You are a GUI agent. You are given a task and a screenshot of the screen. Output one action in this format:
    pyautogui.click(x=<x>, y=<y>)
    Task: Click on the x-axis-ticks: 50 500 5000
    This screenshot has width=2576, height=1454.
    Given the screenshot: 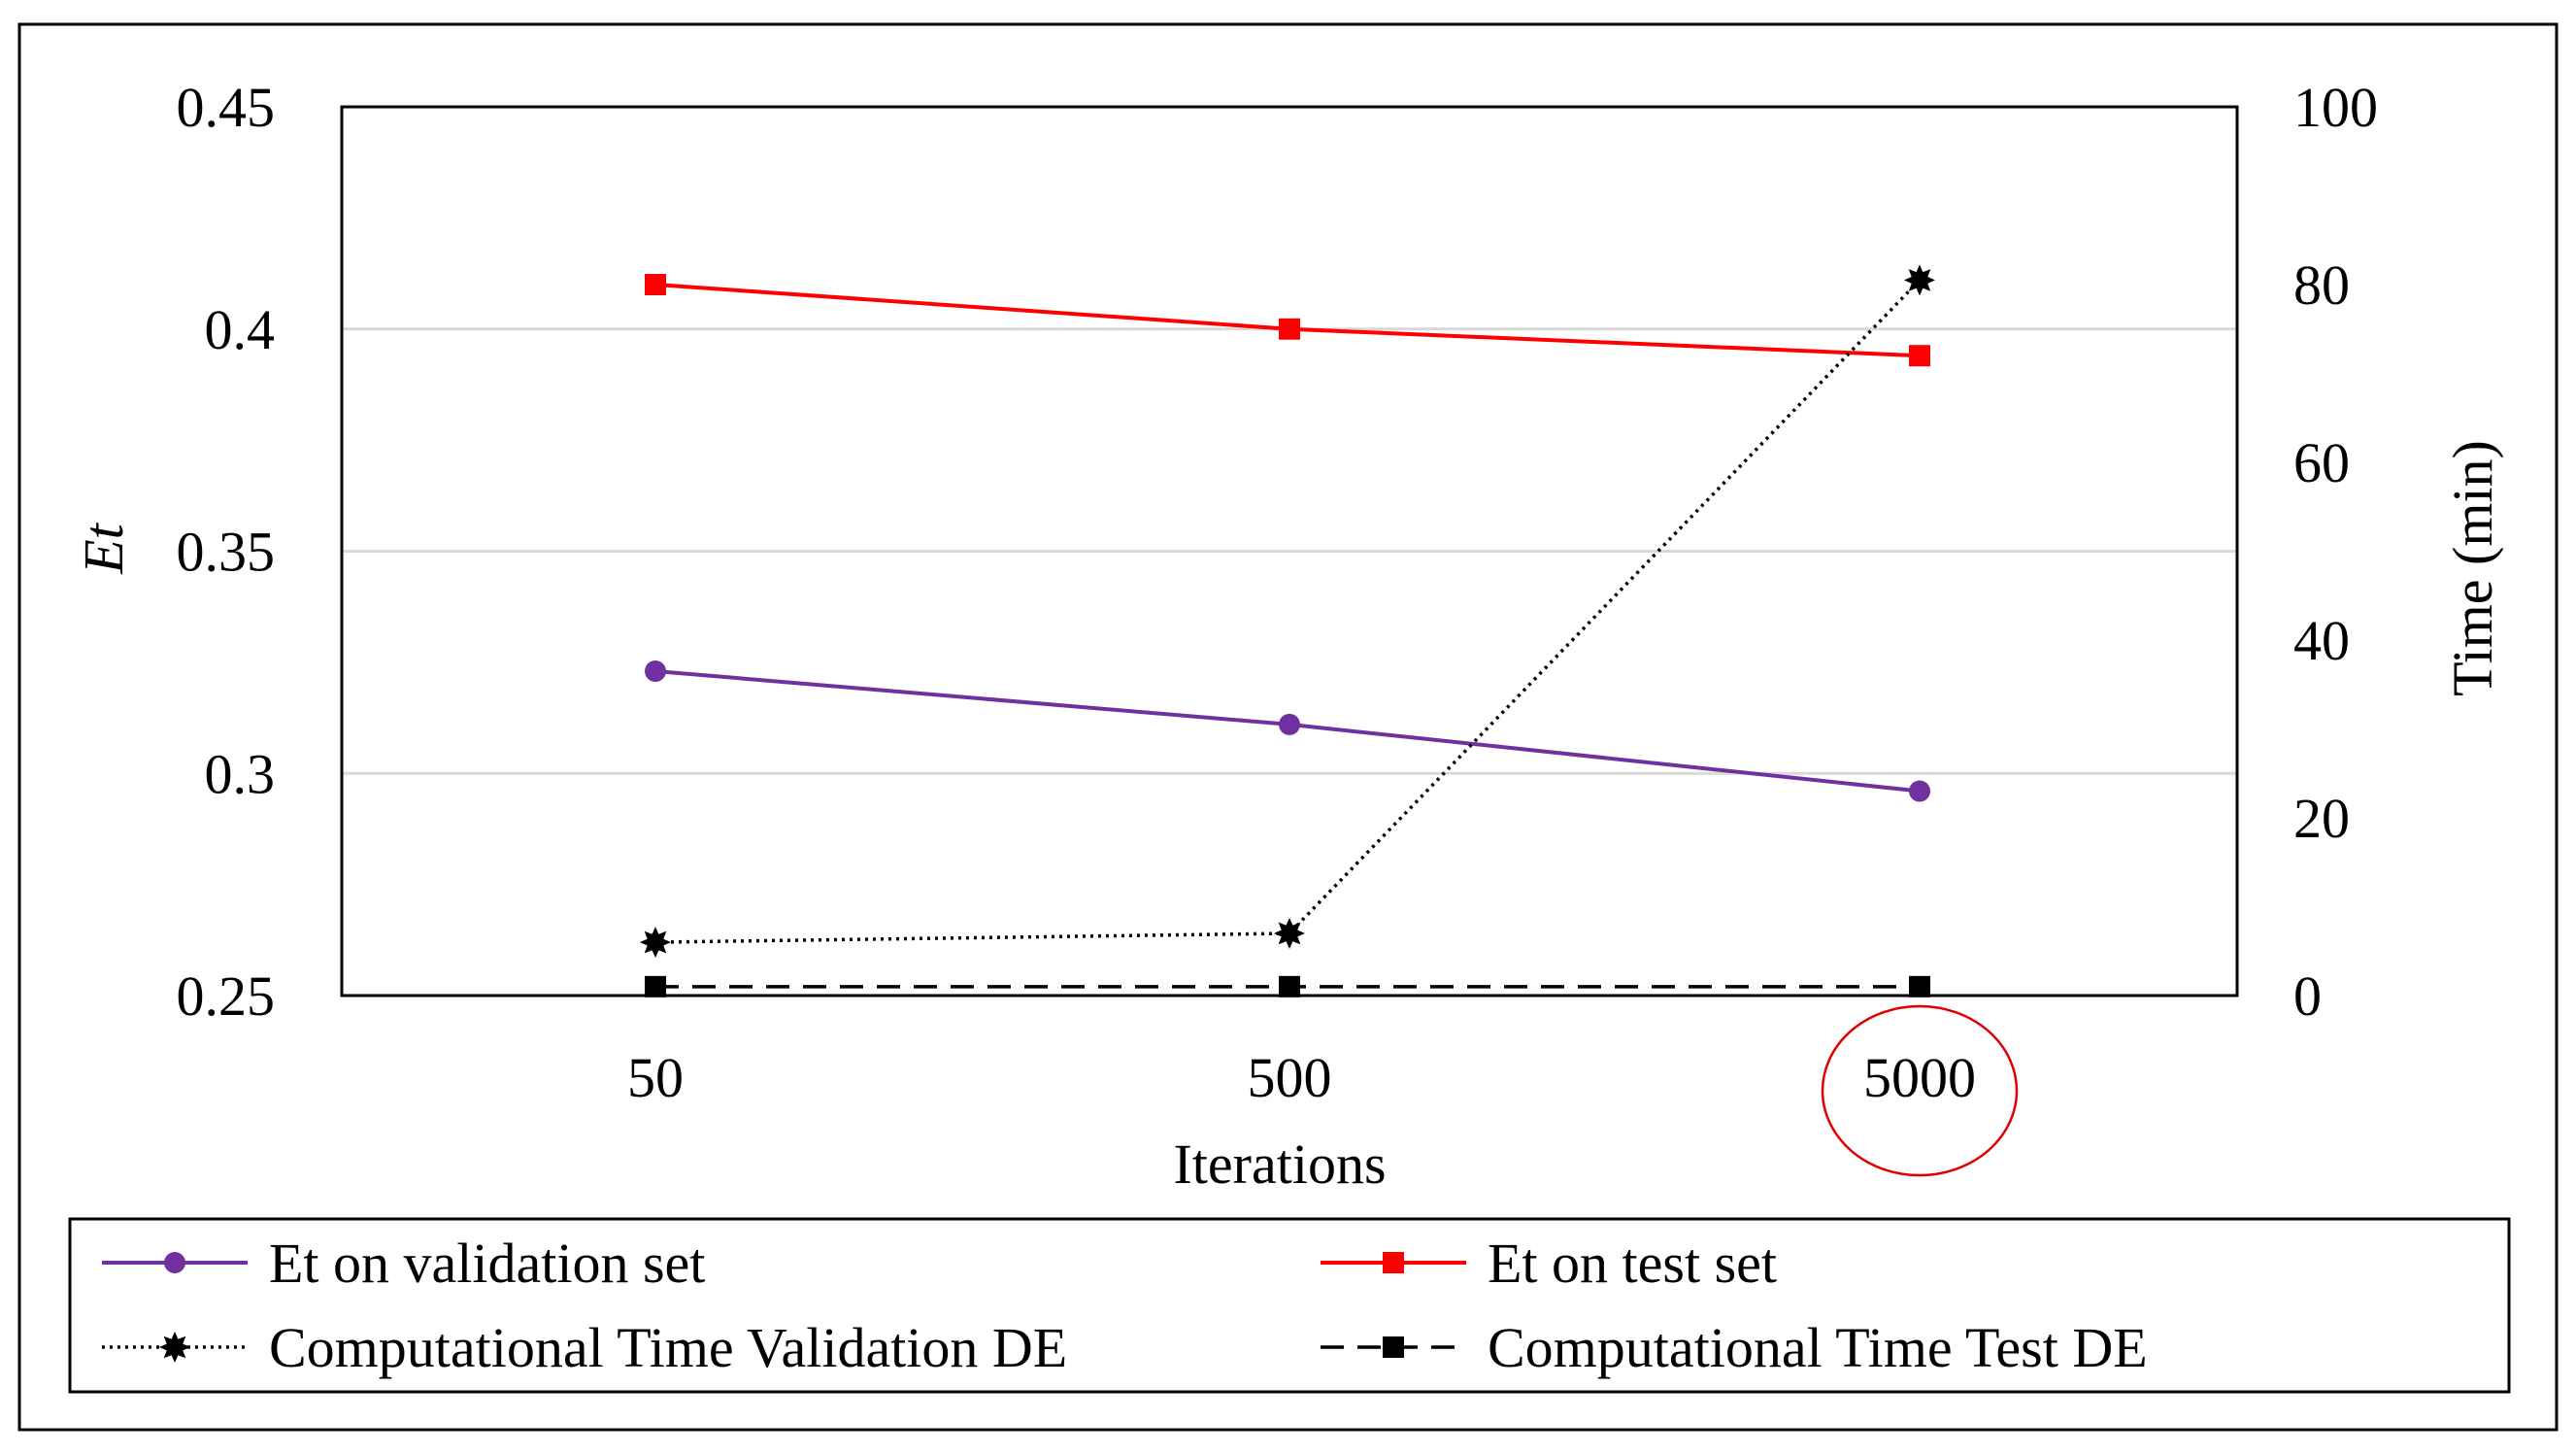 What is the action you would take?
    pyautogui.click(x=1302, y=1077)
    